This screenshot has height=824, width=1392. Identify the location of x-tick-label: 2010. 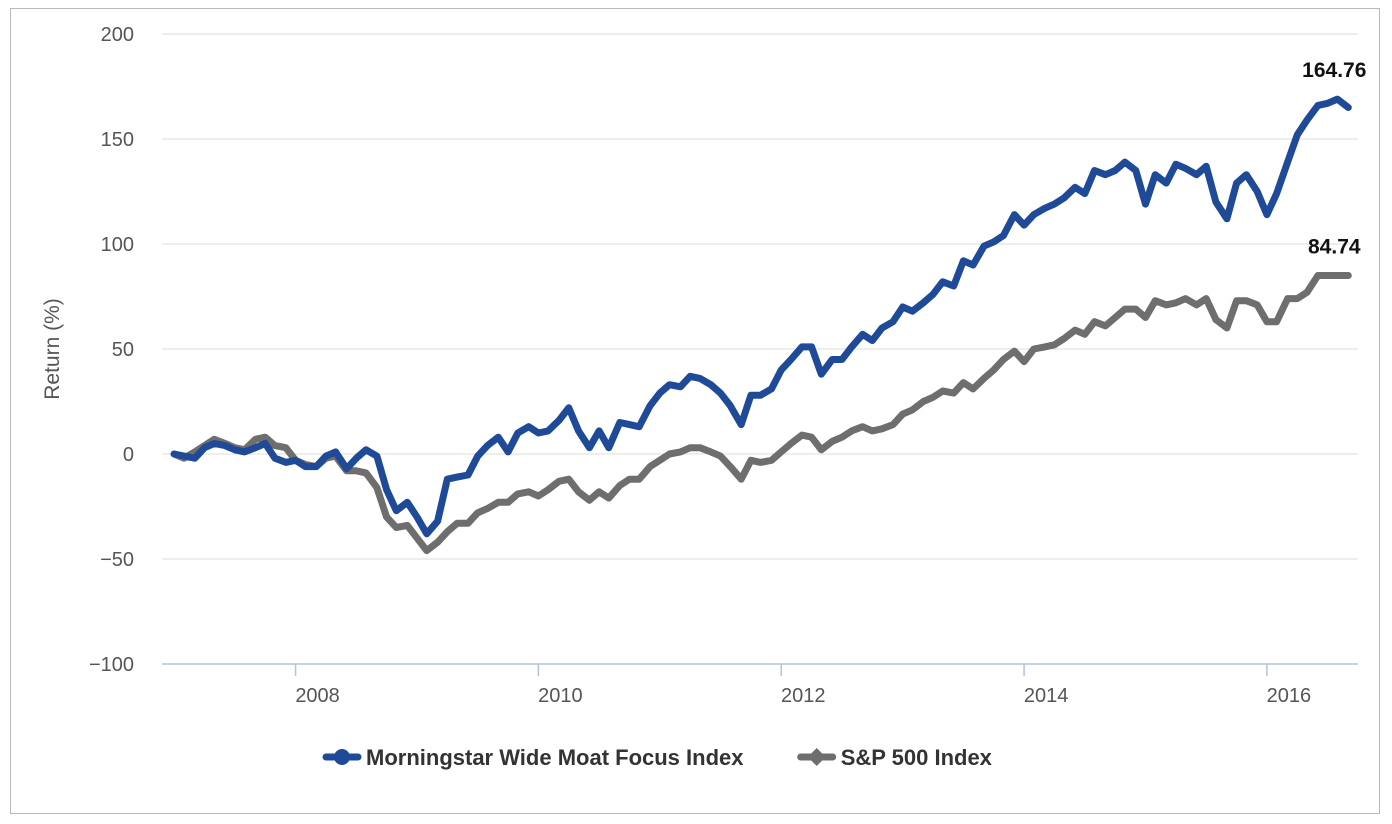
(560, 696).